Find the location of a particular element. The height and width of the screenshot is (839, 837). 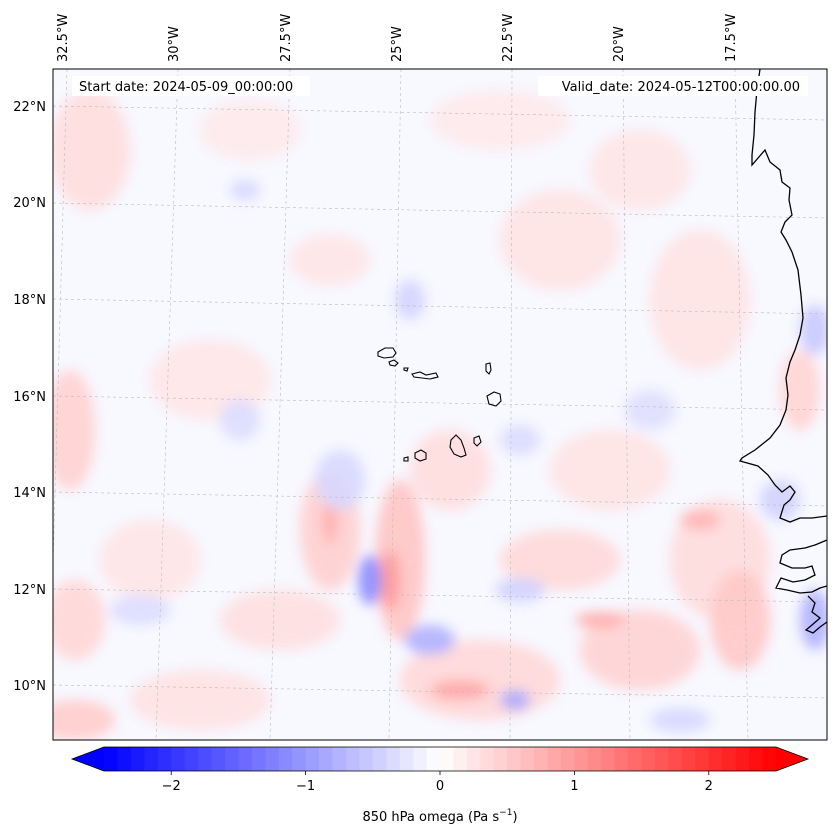

start-date-box is located at coordinates (191, 86).